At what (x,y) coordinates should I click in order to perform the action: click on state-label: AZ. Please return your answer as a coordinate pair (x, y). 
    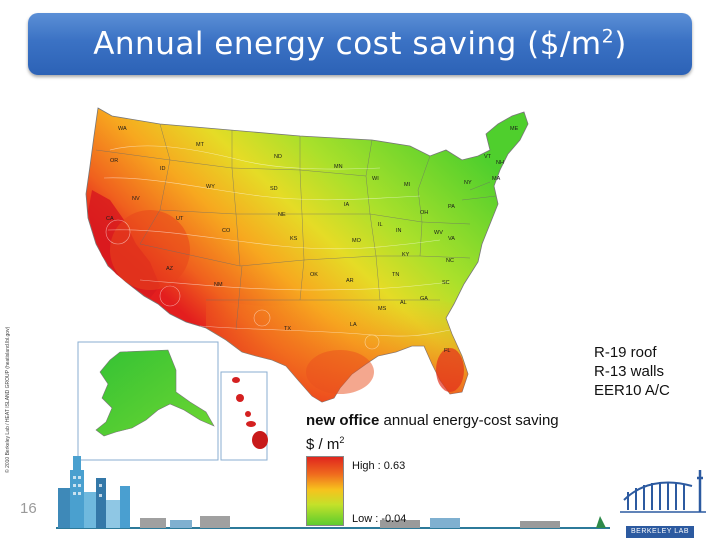
    Looking at the image, I should click on (170, 269).